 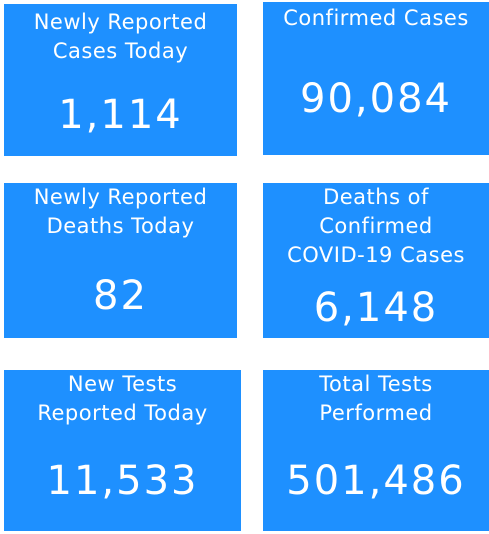 I want to click on label-line: Total Tests, so click(x=376, y=384).